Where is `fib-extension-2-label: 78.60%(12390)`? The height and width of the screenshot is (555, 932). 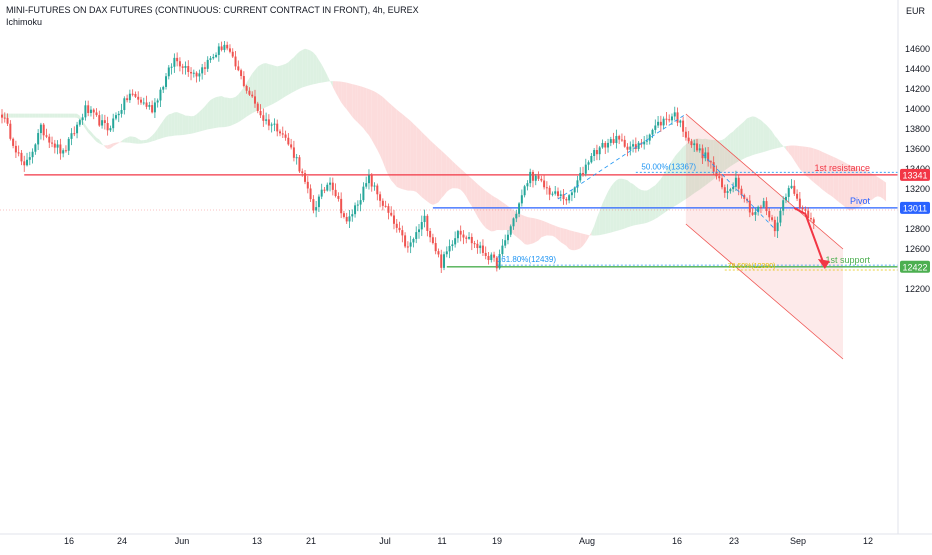
fib-extension-2-label: 78.60%(12390) is located at coordinates (752, 266).